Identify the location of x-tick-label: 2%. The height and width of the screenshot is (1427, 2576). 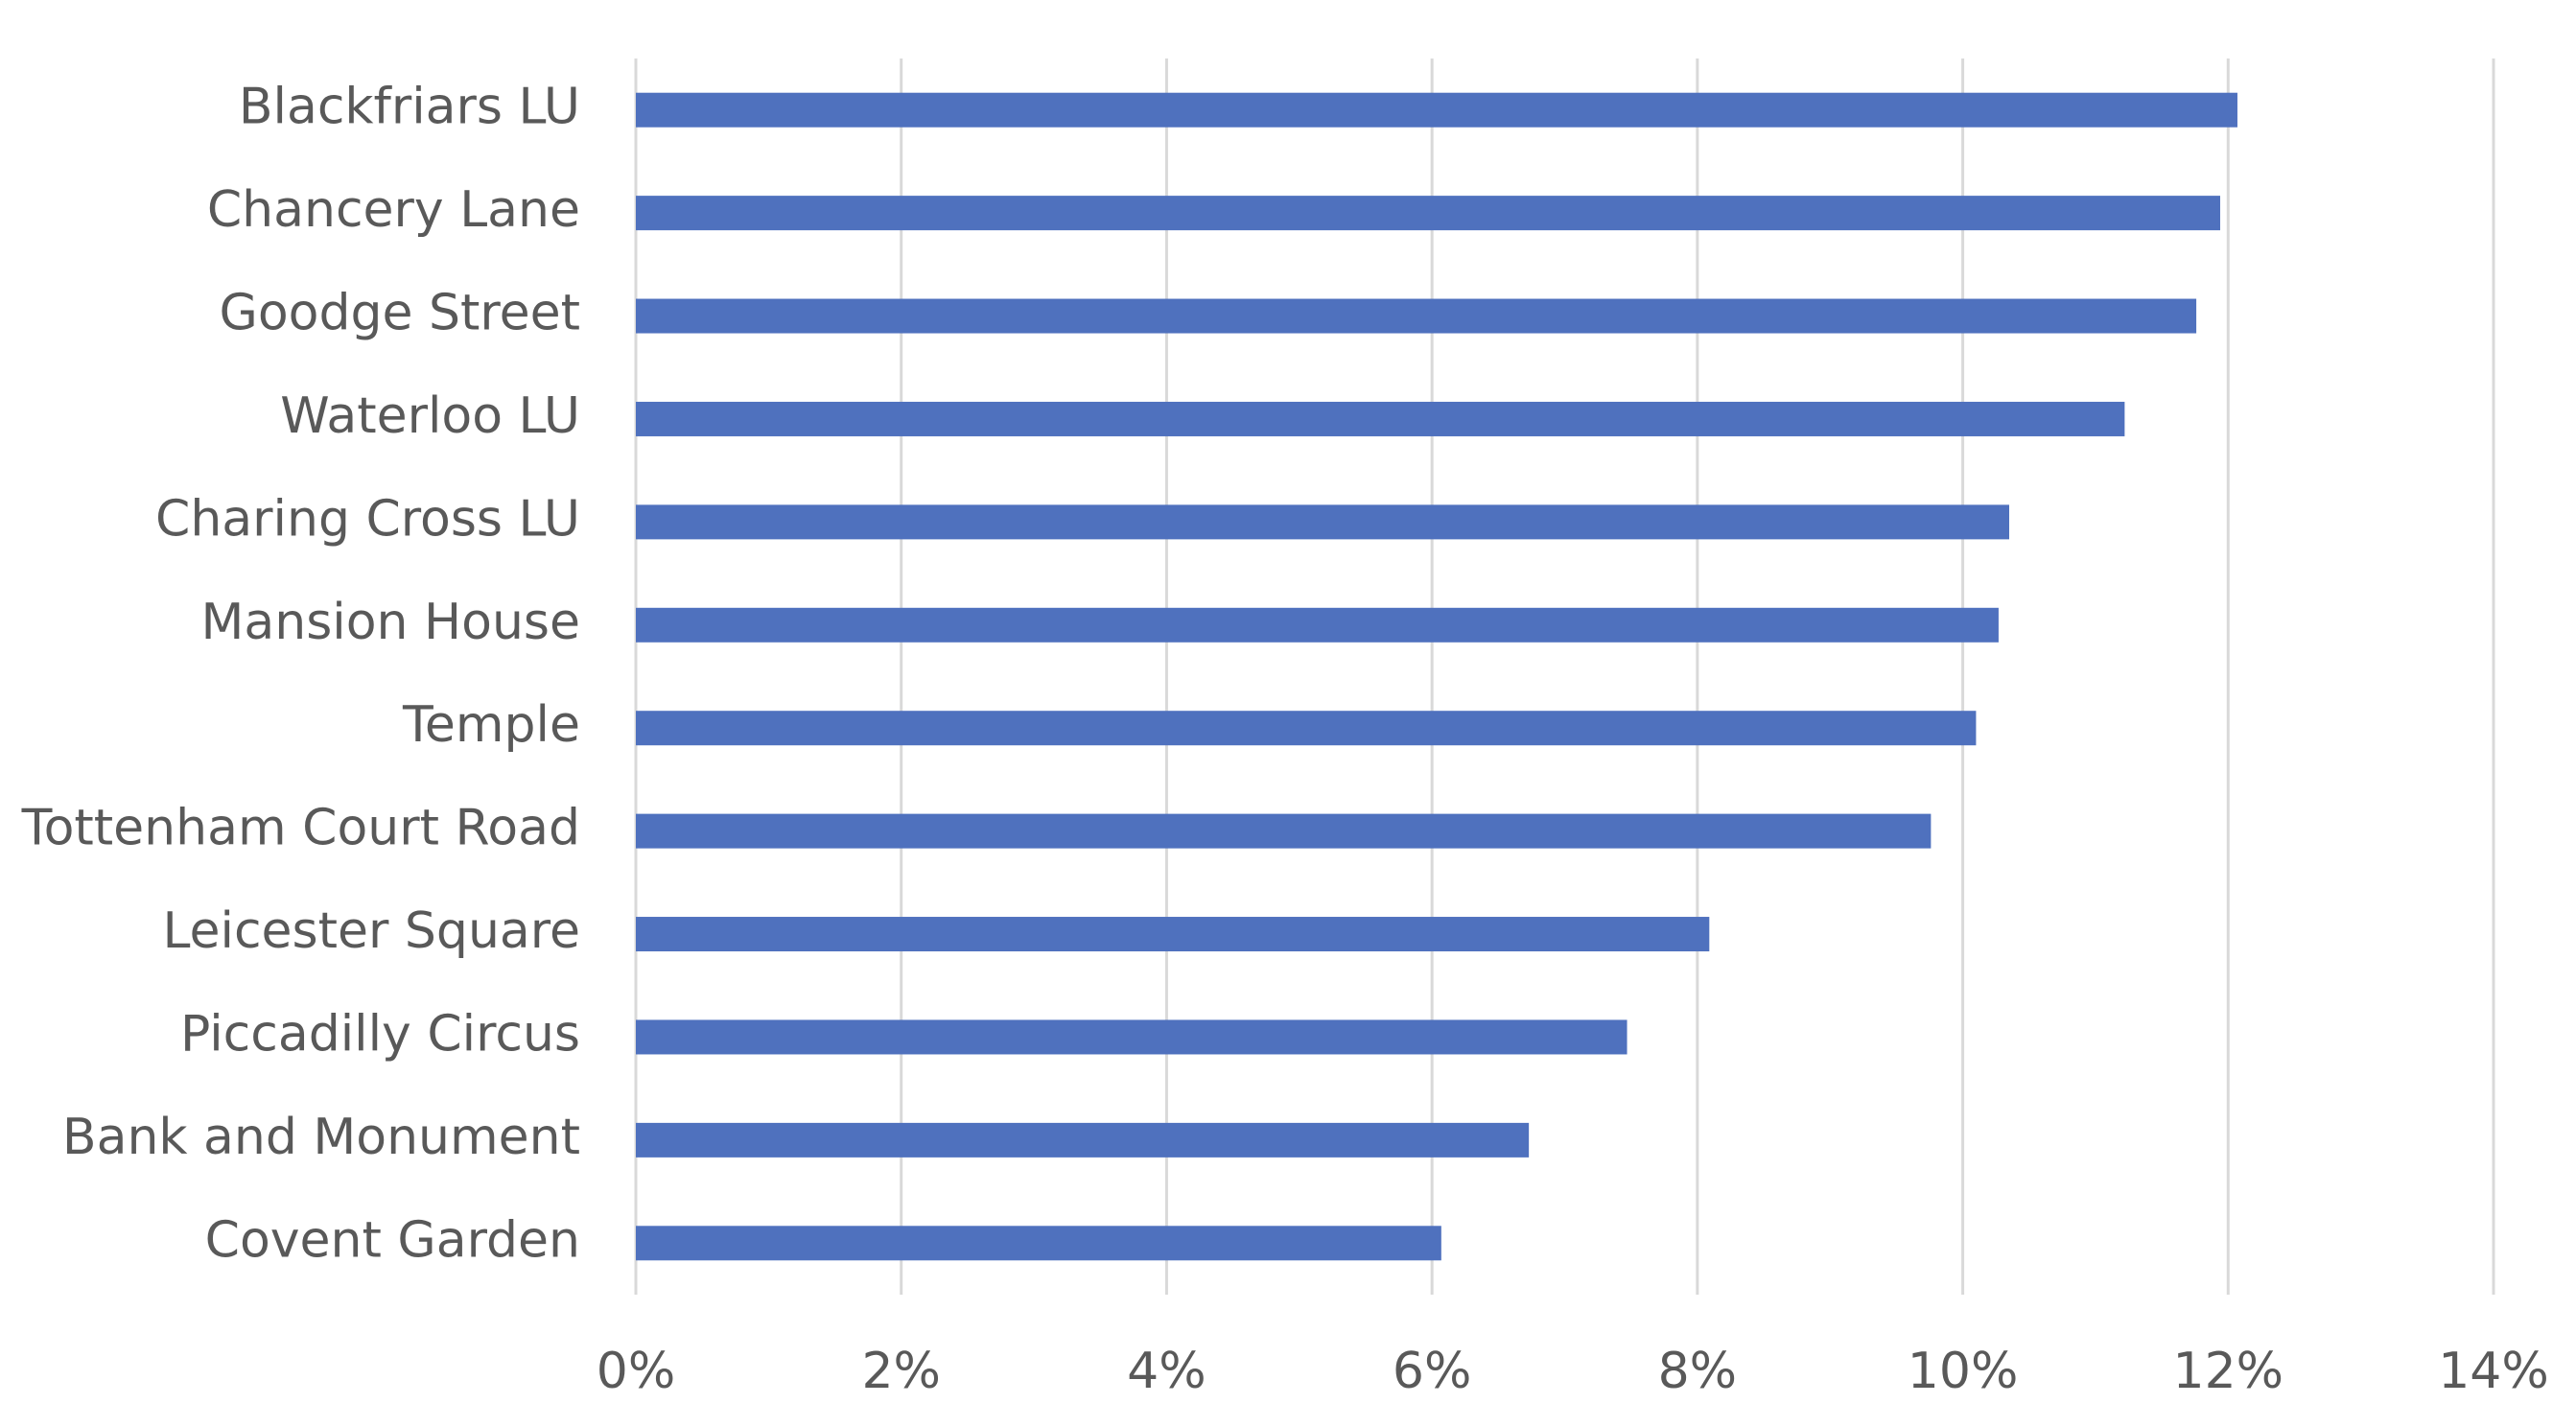
(901, 1371).